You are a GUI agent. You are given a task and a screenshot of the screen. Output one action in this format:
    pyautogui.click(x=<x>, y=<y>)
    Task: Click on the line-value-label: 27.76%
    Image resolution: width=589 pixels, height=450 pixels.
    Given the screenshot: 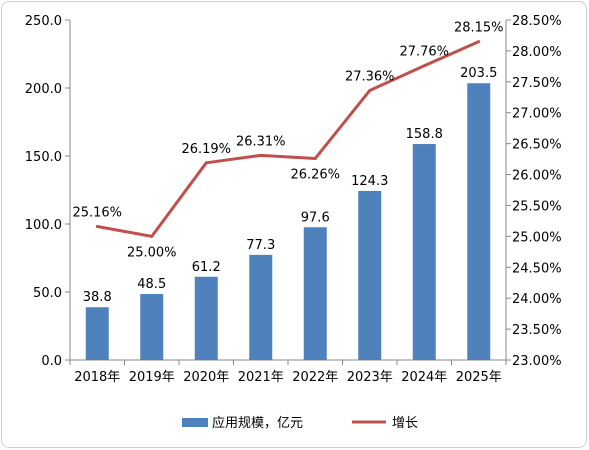 What is the action you would take?
    pyautogui.click(x=424, y=52)
    